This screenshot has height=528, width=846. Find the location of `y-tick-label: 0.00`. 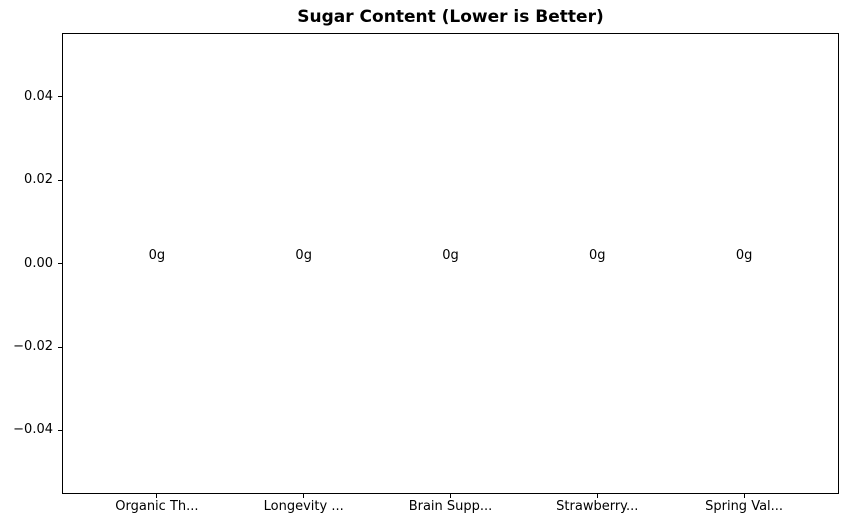

y-tick-label: 0.00 is located at coordinates (38, 263).